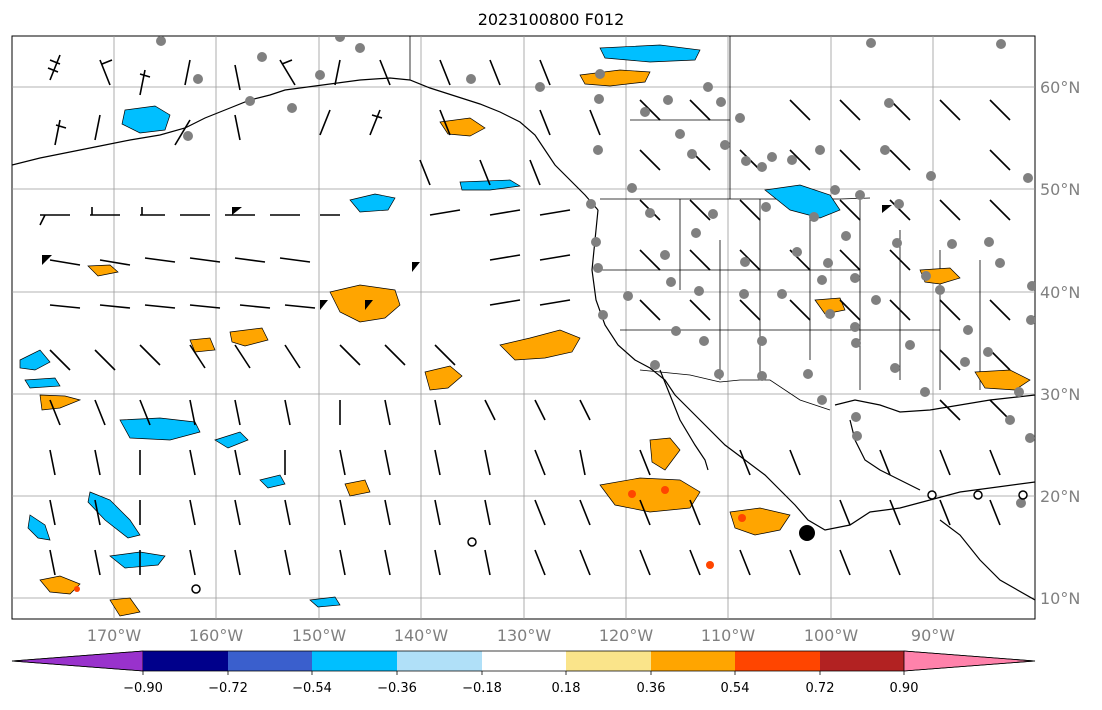 Image resolution: width=1102 pixels, height=710 pixels. I want to click on red-fill-regions, so click(410, 539).